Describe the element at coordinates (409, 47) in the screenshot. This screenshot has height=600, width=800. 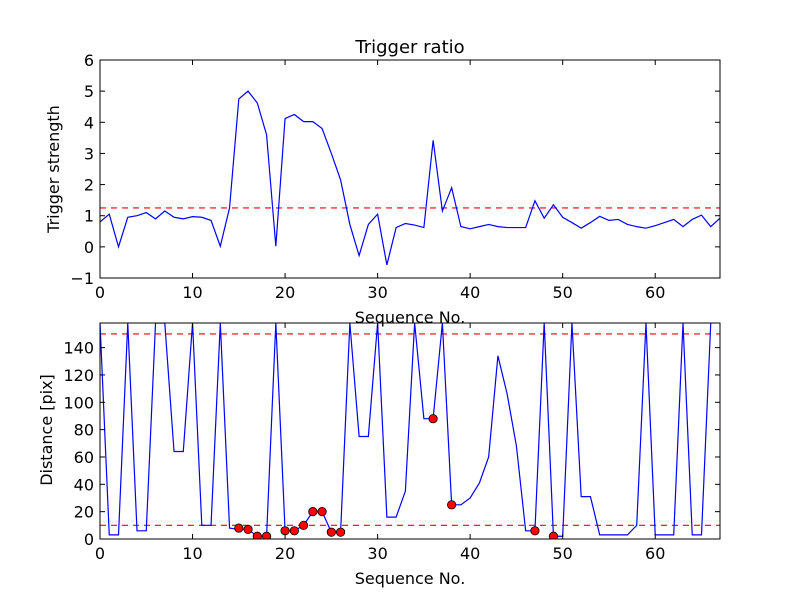
I see `chart-title: Trigger ratio` at that location.